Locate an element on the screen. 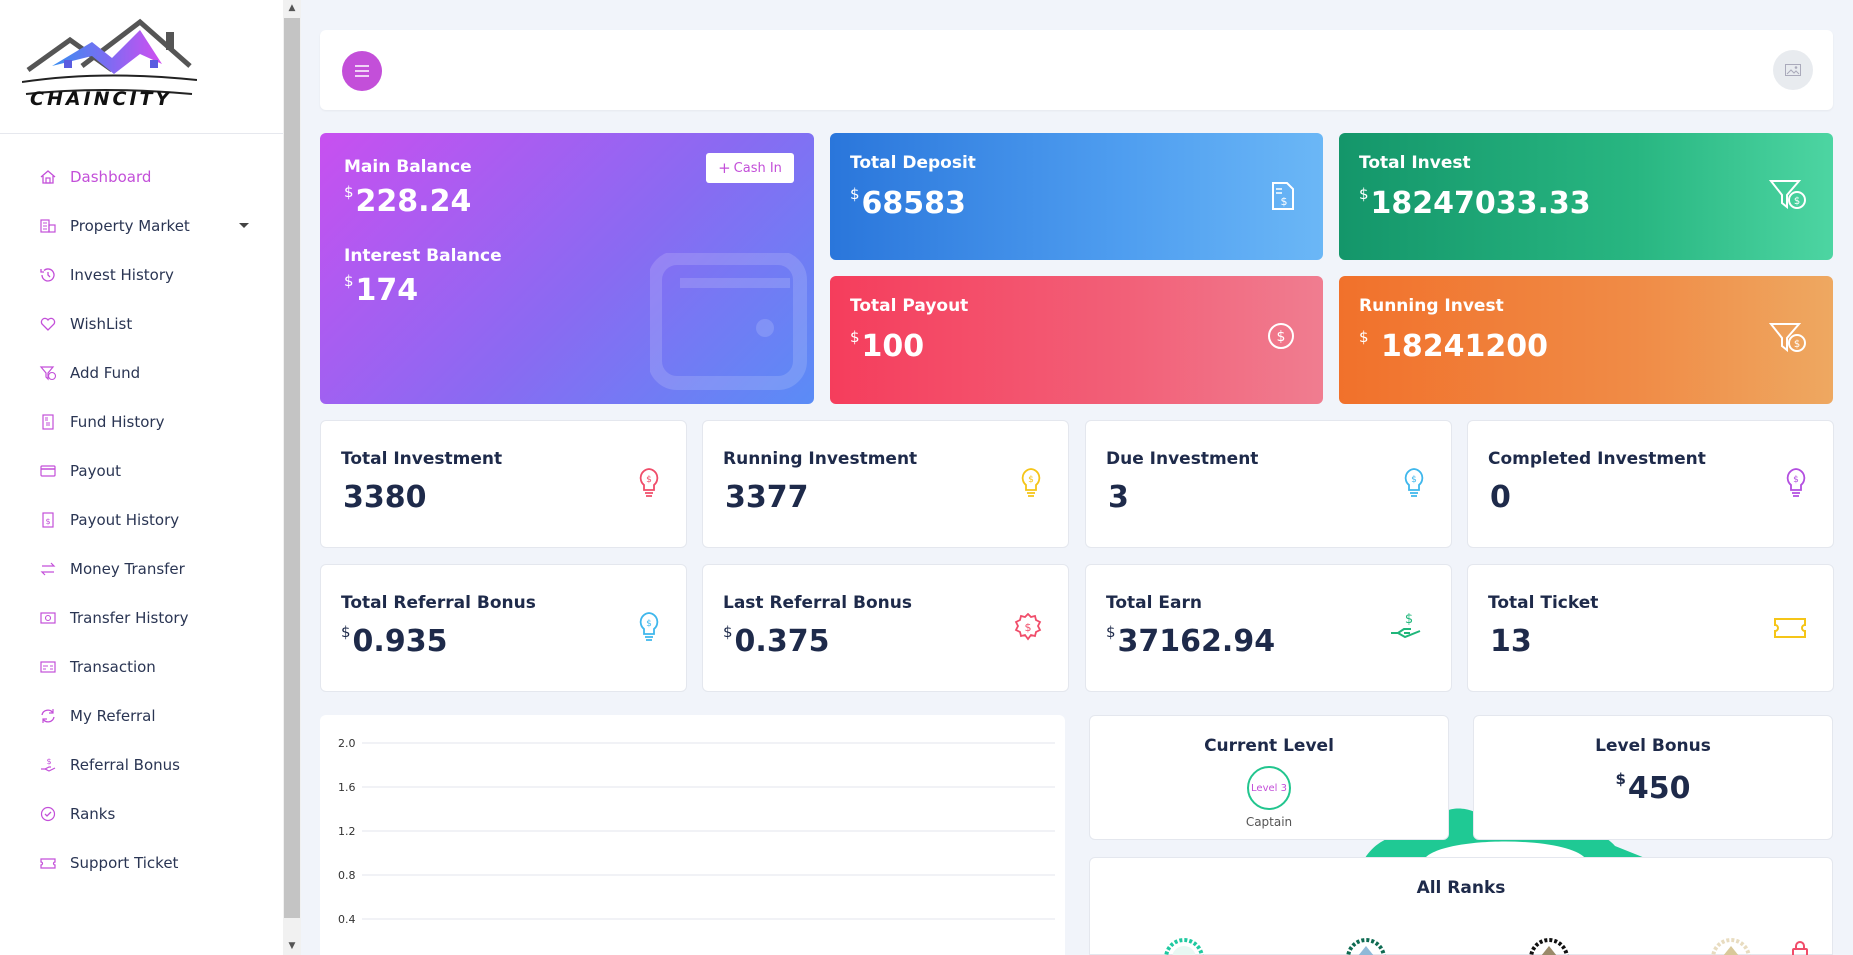 The height and width of the screenshot is (955, 1853). sidebar-item-label: Payout is located at coordinates (96, 470).